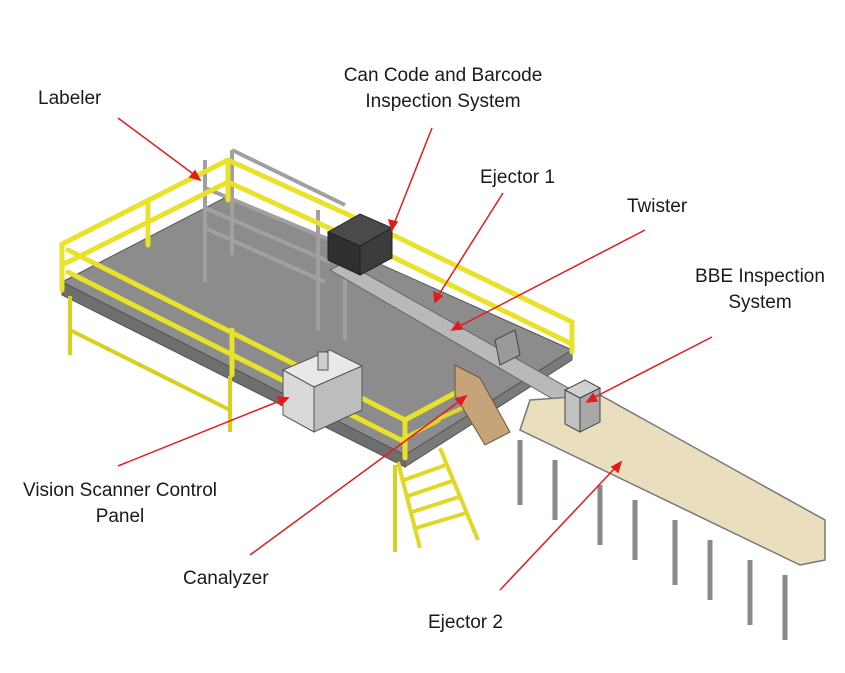 The width and height of the screenshot is (845, 673). I want to click on label-vision-scanner: Vision Scanner Control Panel, so click(120, 504).